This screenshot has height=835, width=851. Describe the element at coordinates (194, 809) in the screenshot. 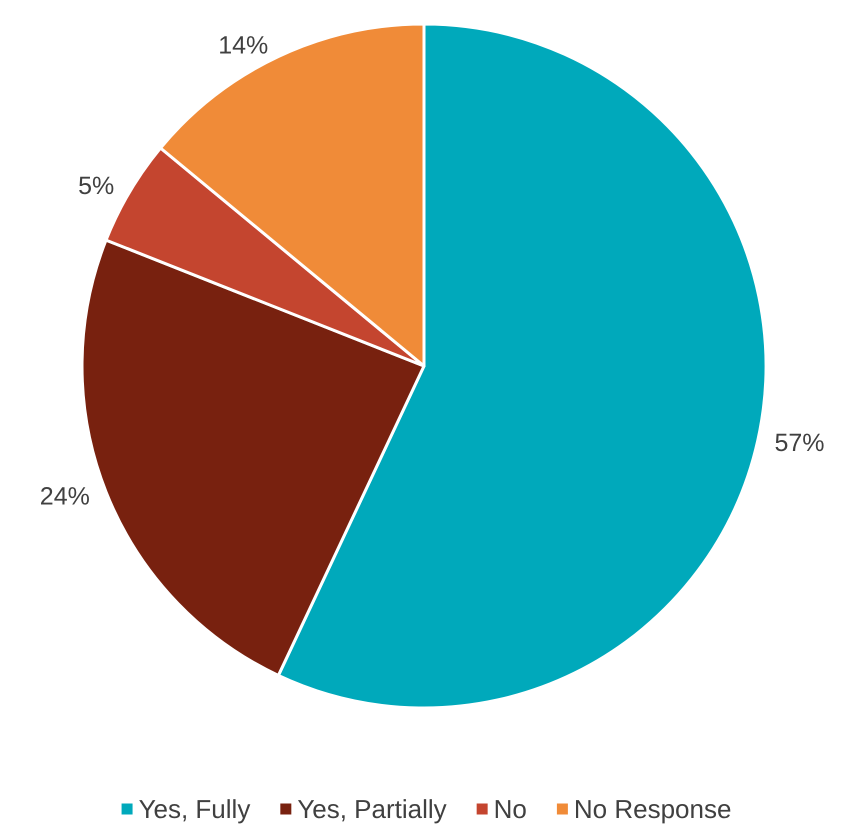

I see `legend-label: Yes, Fully` at that location.